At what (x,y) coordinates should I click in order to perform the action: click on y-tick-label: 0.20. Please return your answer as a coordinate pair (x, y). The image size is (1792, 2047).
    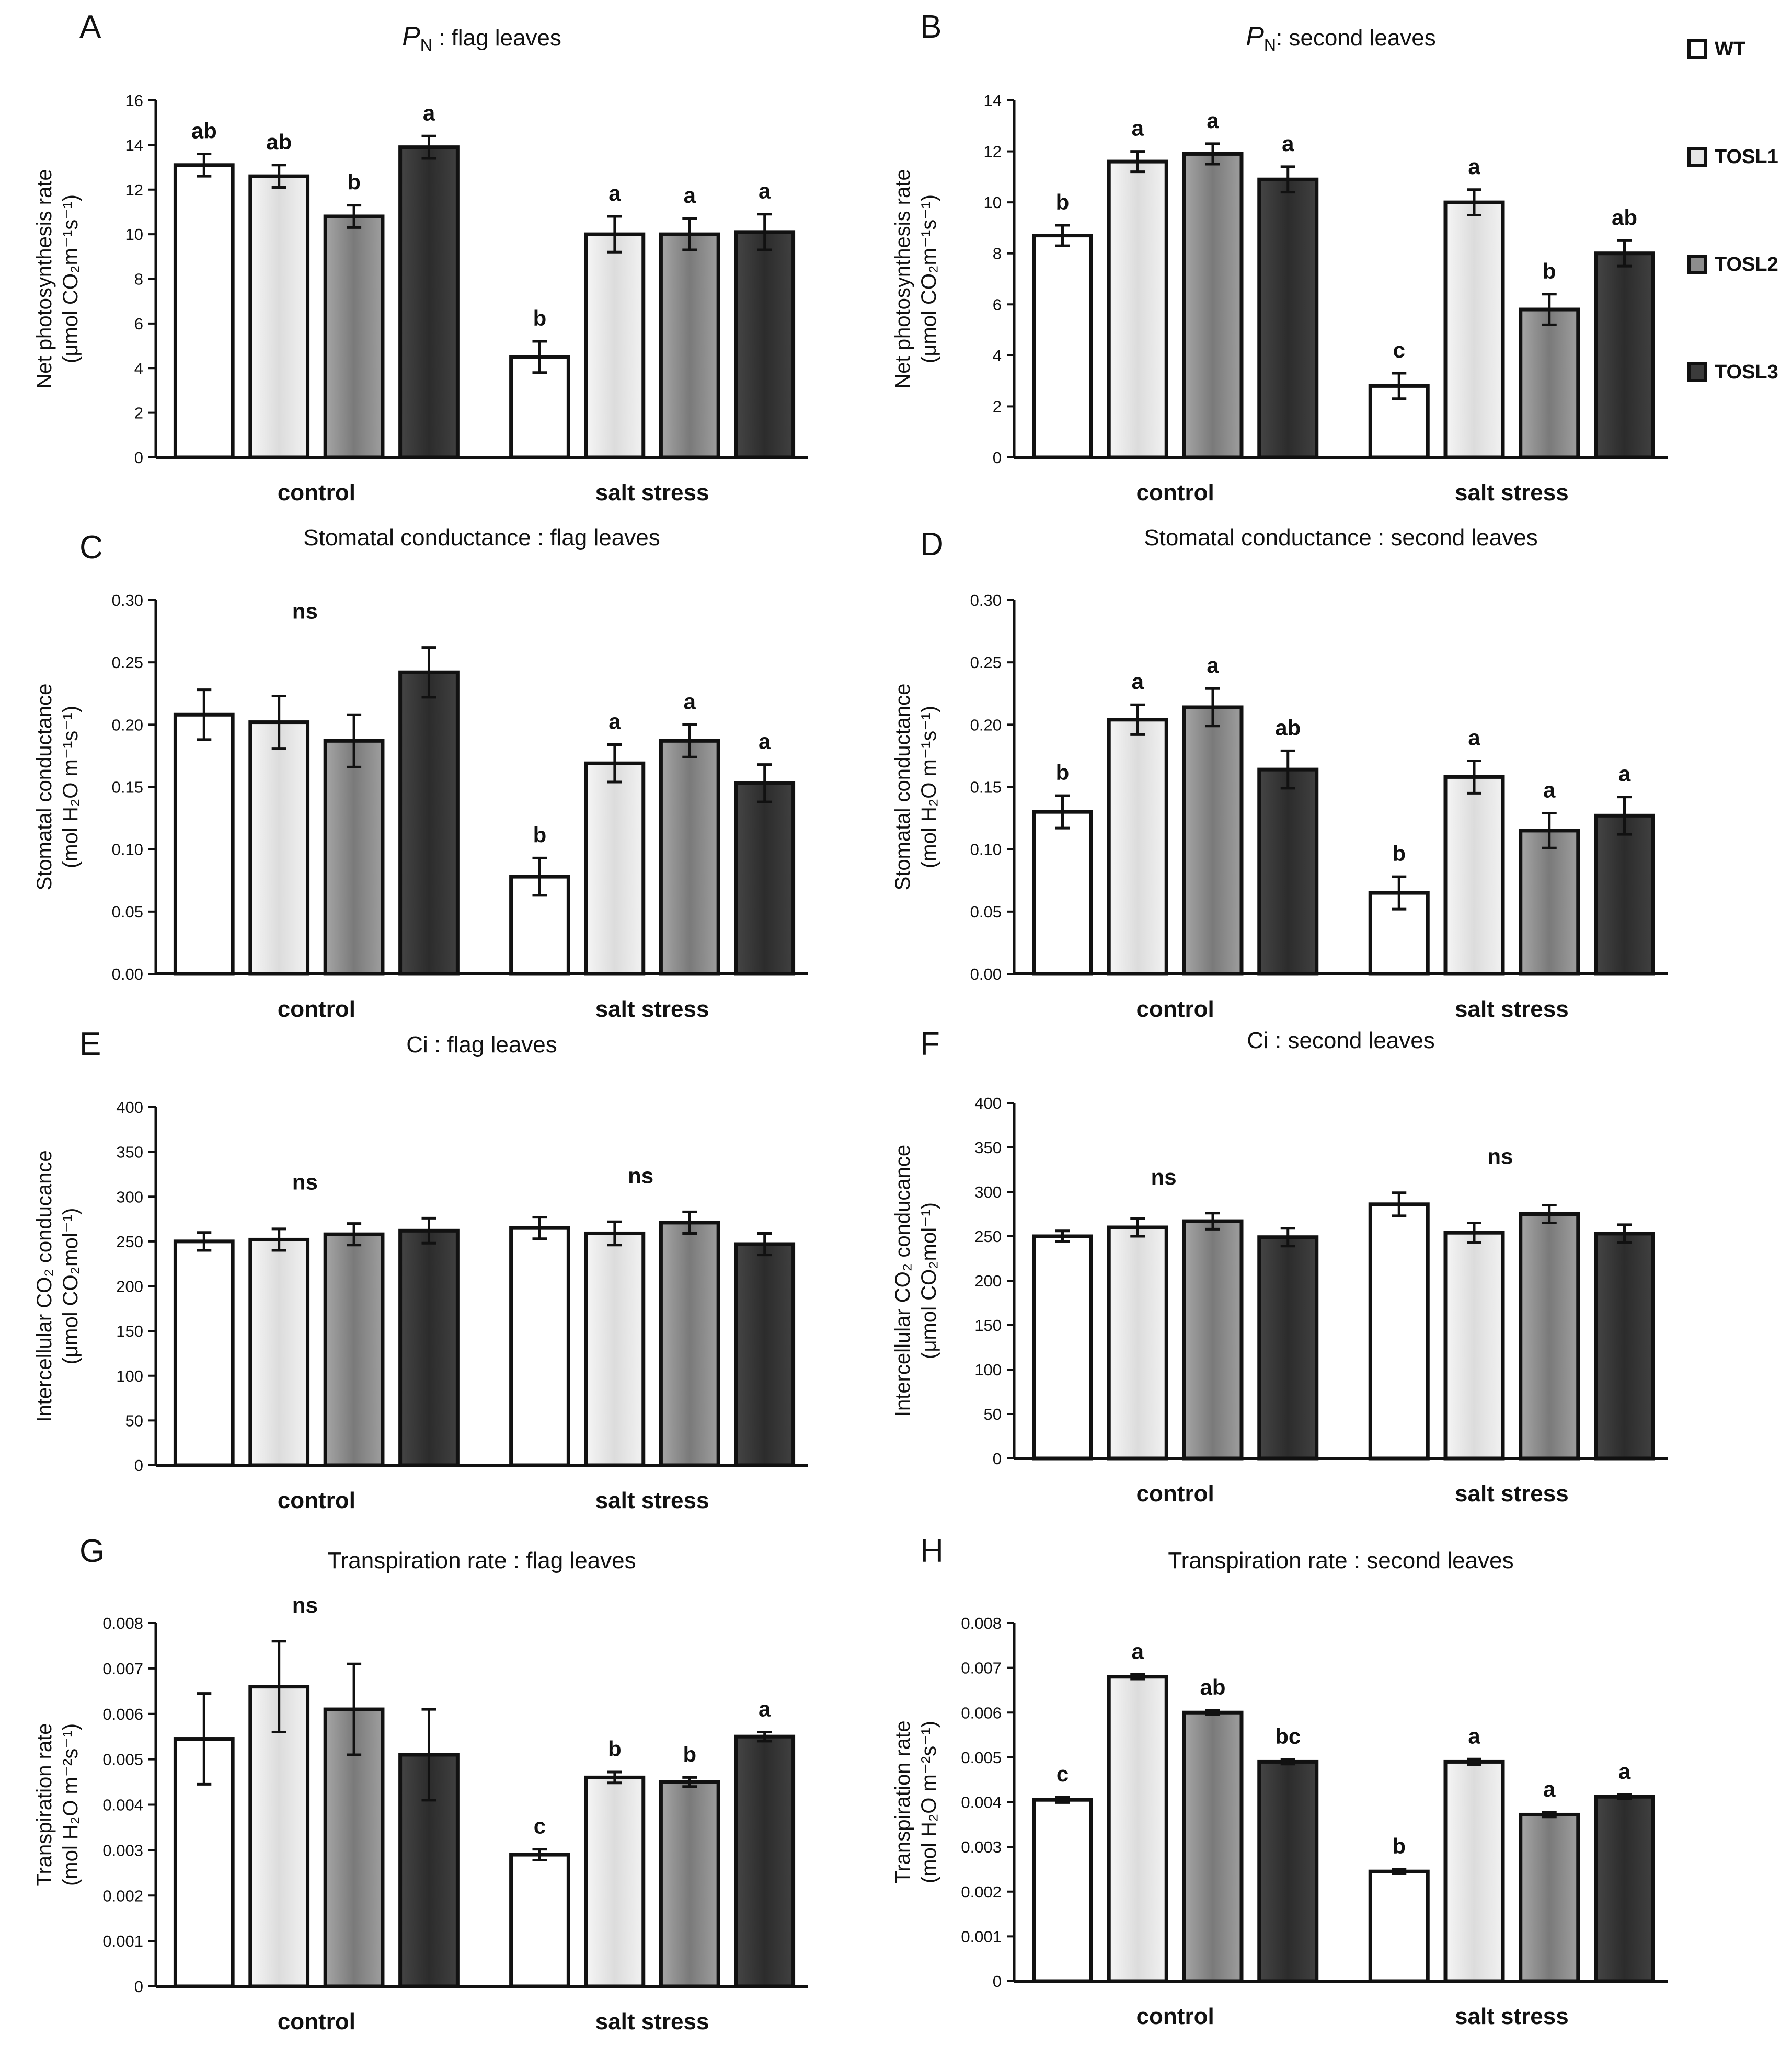
    Looking at the image, I should click on (986, 725).